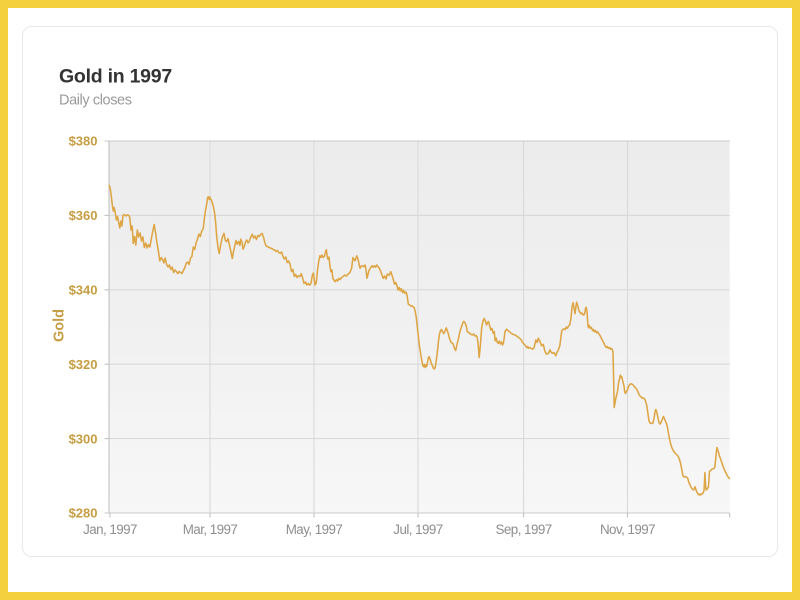 The height and width of the screenshot is (600, 800). I want to click on svg-text: Jan, 1997, so click(110, 529).